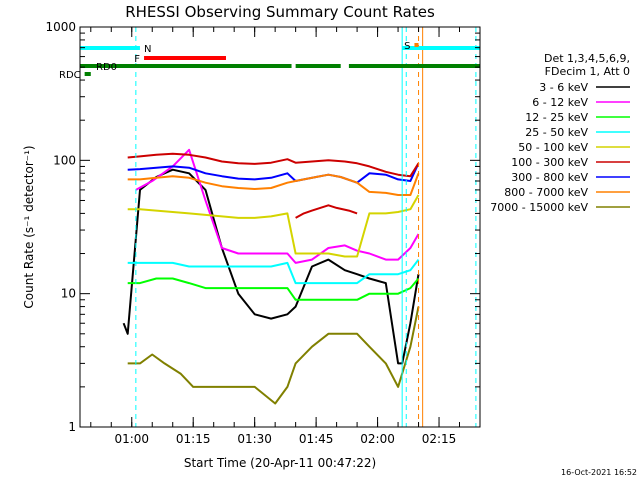 This screenshot has height=480, width=640. I want to click on x-tick-label: 01:00, so click(131, 439).